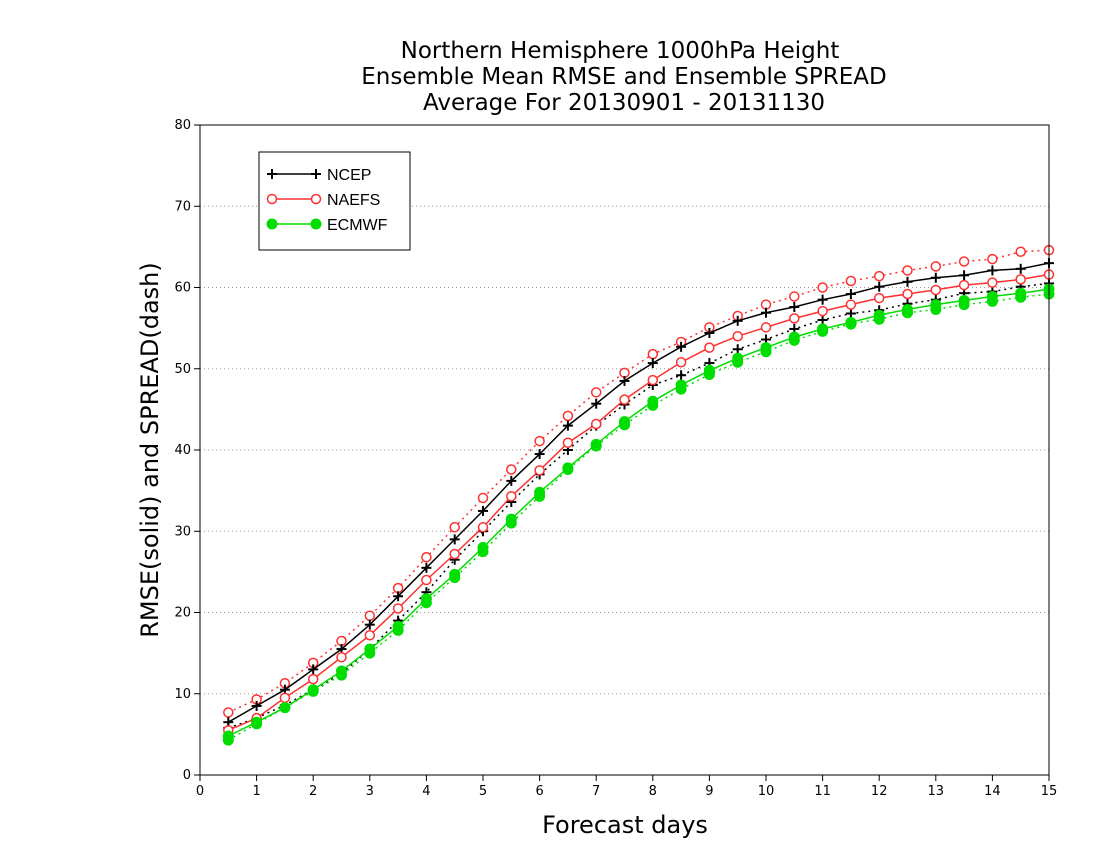 This screenshot has height=850, width=1100. What do you see at coordinates (256, 791) in the screenshot?
I see `x-tick-label: 1` at bounding box center [256, 791].